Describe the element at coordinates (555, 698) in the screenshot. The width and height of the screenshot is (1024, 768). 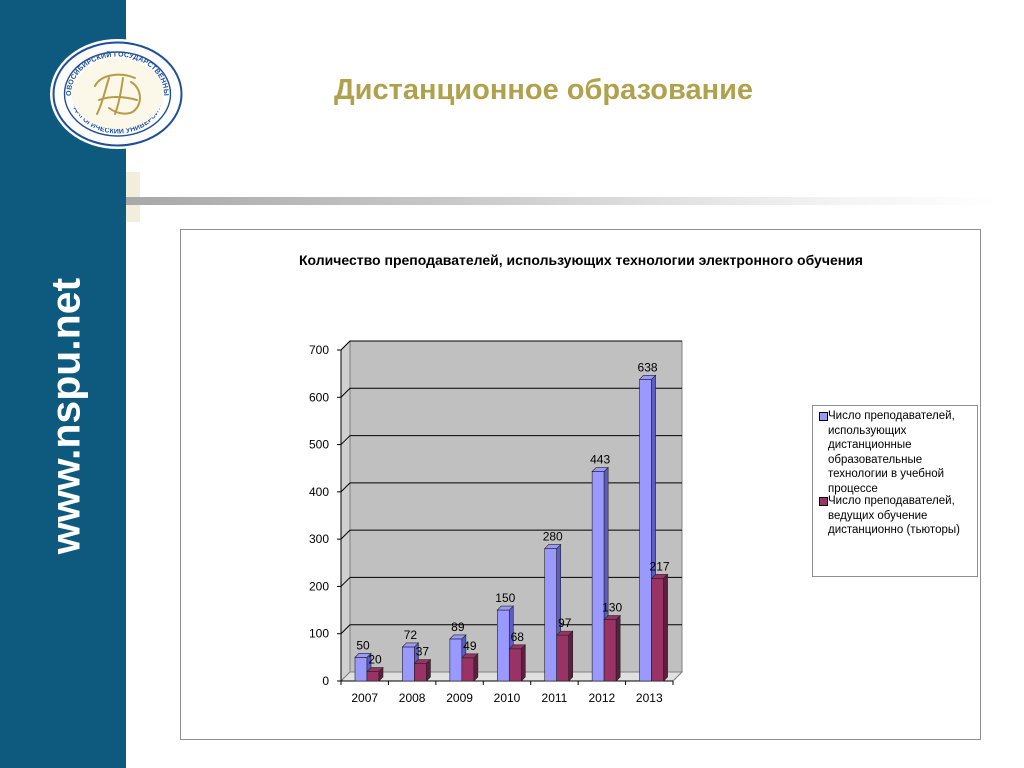
I see `x-tick-label: 2011` at that location.